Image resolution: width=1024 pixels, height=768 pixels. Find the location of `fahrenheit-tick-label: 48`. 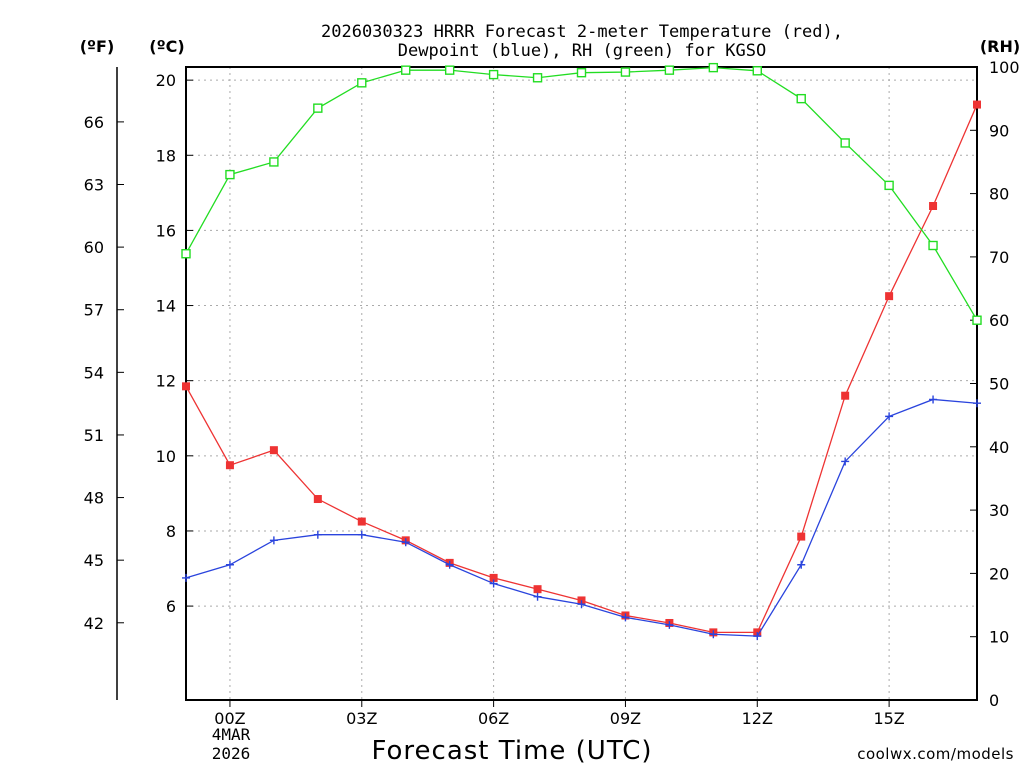

fahrenheit-tick-label: 48 is located at coordinates (94, 498).